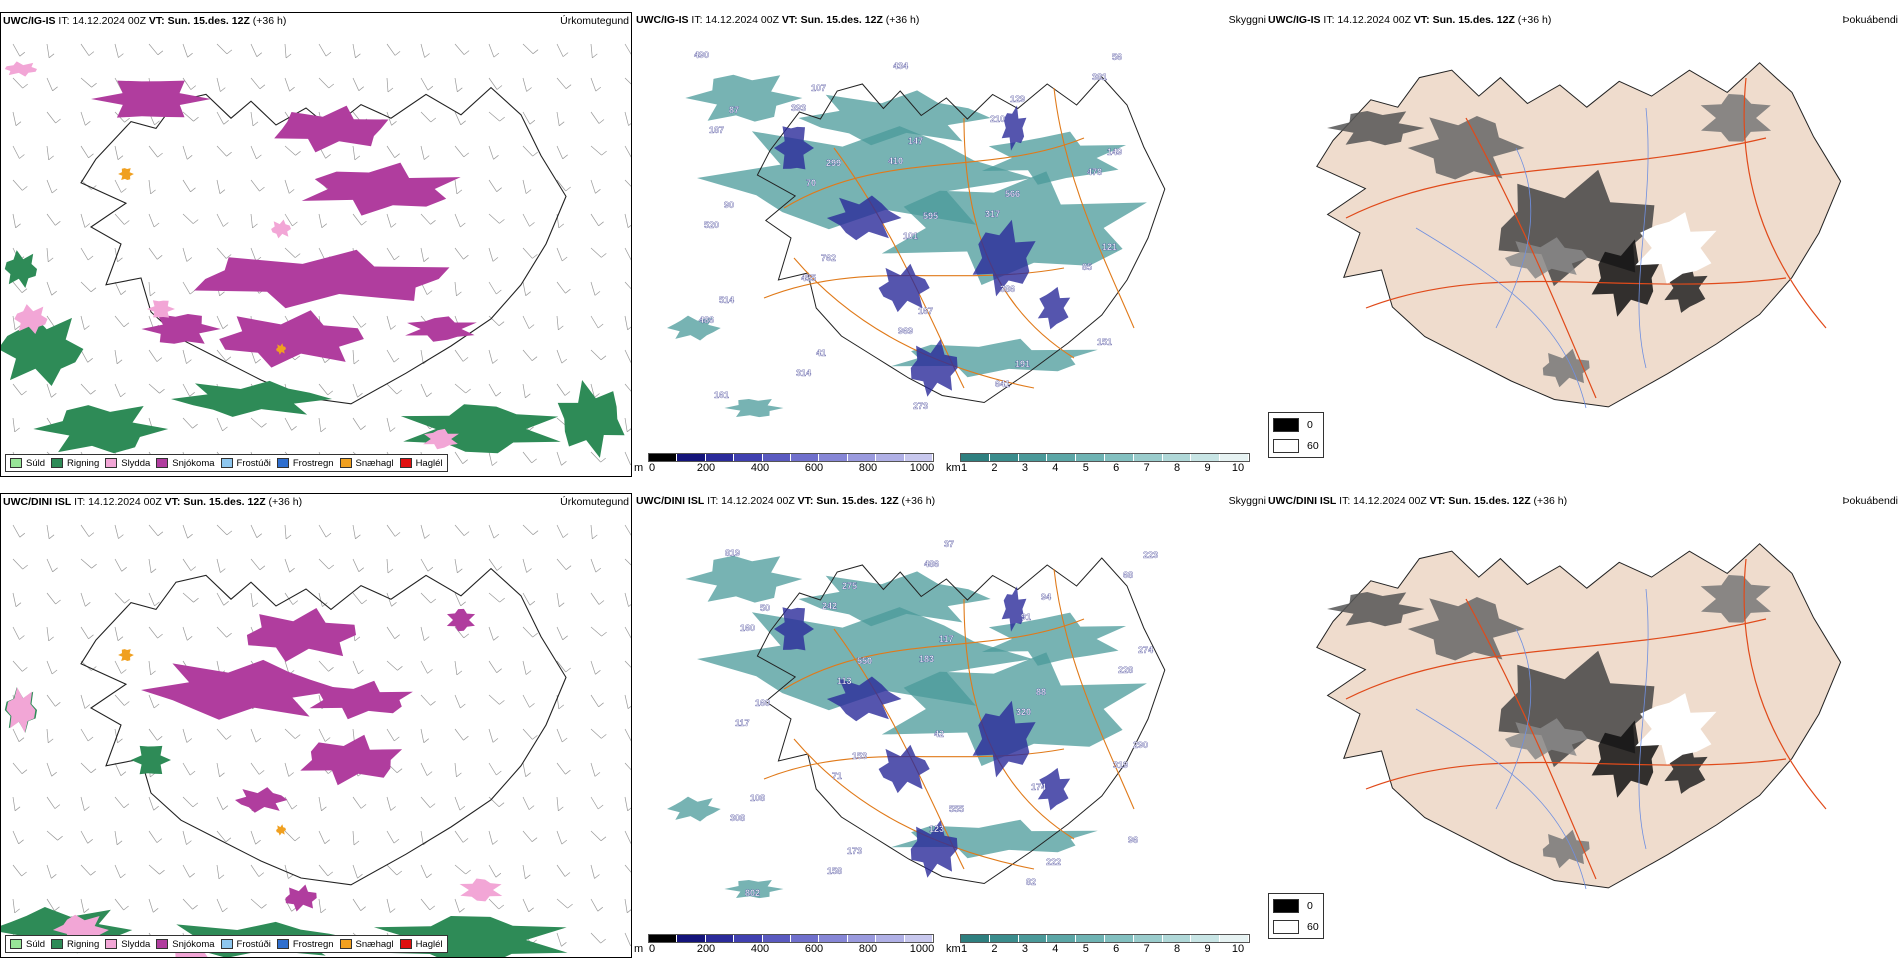 The width and height of the screenshot is (1900, 958). I want to click on cloud-base-label: 819, so click(732, 553).